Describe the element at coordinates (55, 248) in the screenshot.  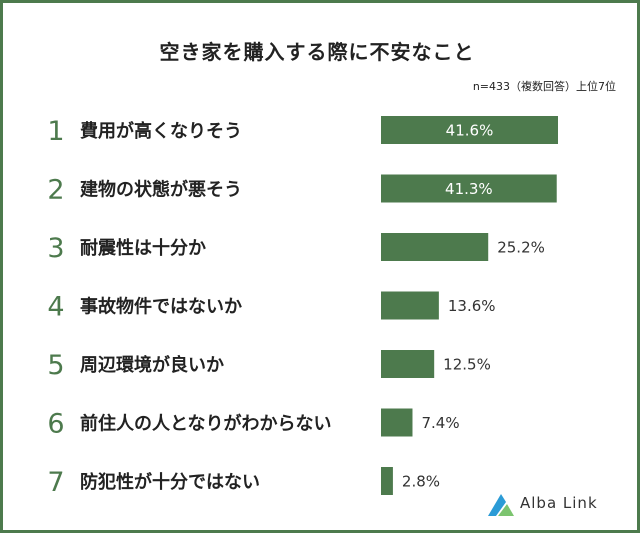
I see `rank-number: 3` at that location.